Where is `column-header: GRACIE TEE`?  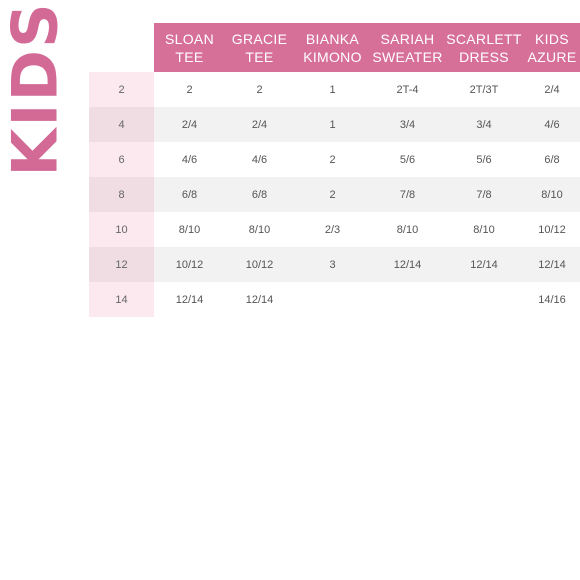
column-header: GRACIE TEE is located at coordinates (259, 47).